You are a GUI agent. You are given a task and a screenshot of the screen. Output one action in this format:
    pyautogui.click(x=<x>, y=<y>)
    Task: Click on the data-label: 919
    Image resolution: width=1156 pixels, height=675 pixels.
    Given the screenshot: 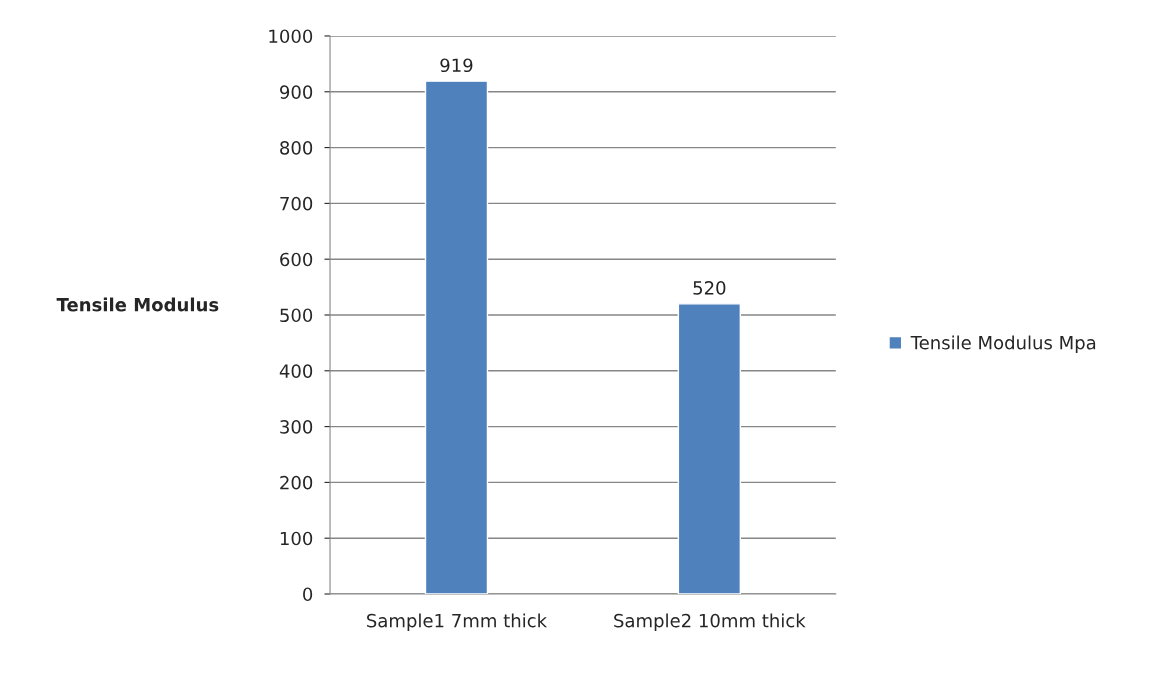 What is the action you would take?
    pyautogui.click(x=456, y=65)
    